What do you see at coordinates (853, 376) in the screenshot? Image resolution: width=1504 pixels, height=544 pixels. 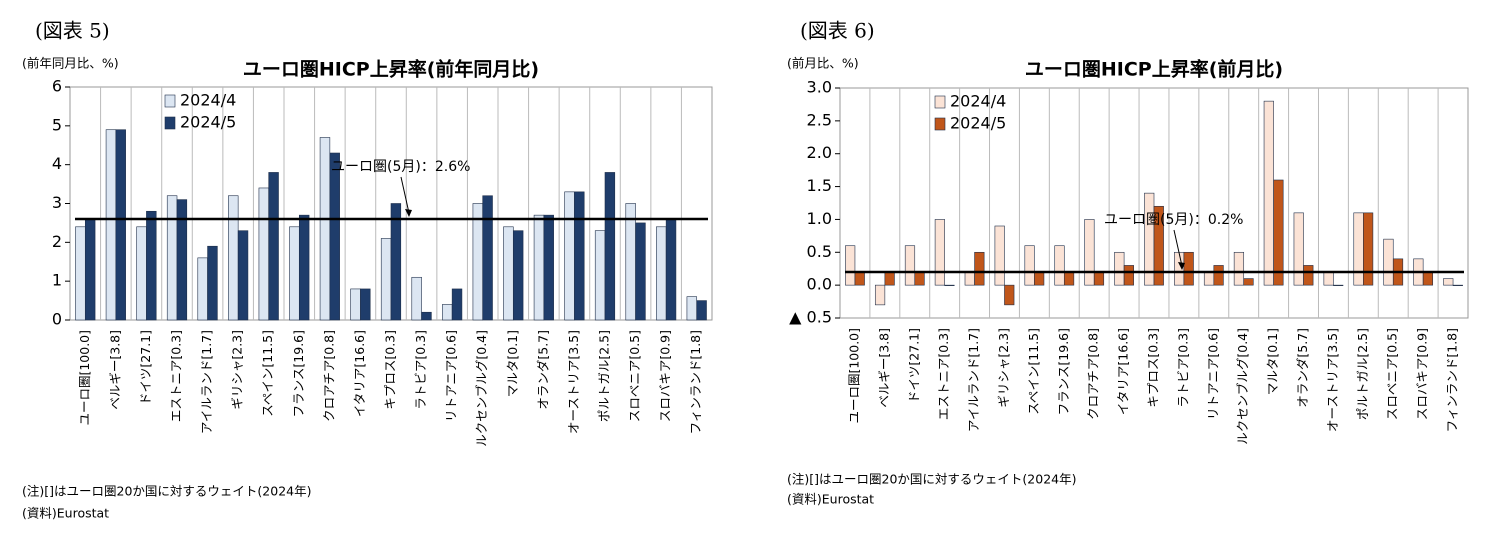 I see `x-tick-label: ユーロ圏[100.0]` at bounding box center [853, 376].